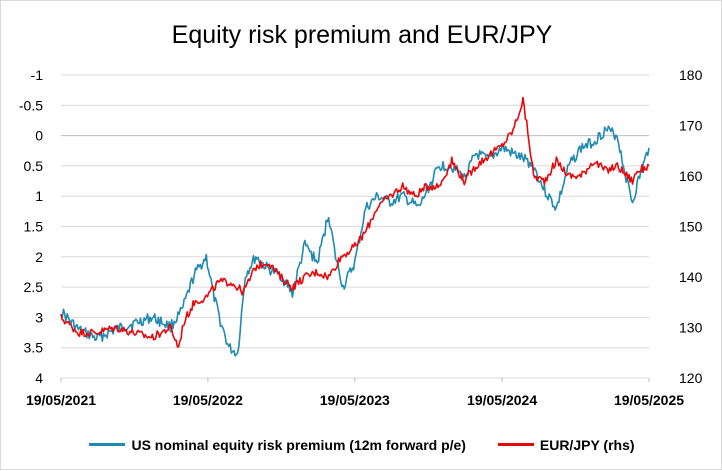 The width and height of the screenshot is (722, 471). I want to click on left-tick-label: 1.5, so click(34, 227).